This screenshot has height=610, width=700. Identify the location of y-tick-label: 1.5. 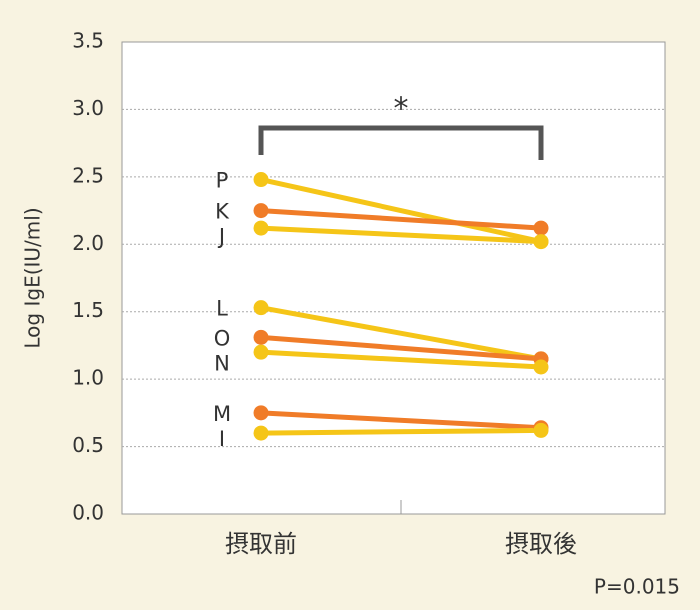
(88, 310).